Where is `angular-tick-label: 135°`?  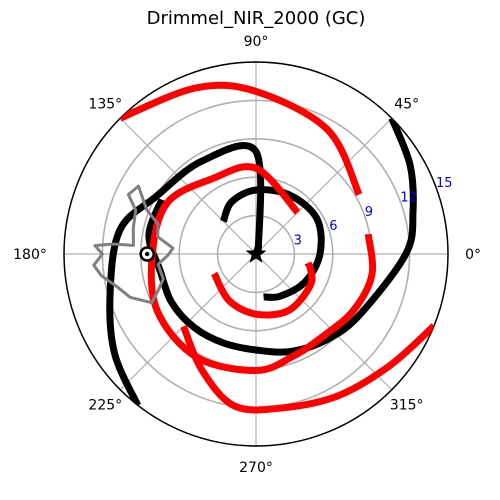 angular-tick-label: 135° is located at coordinates (105, 104).